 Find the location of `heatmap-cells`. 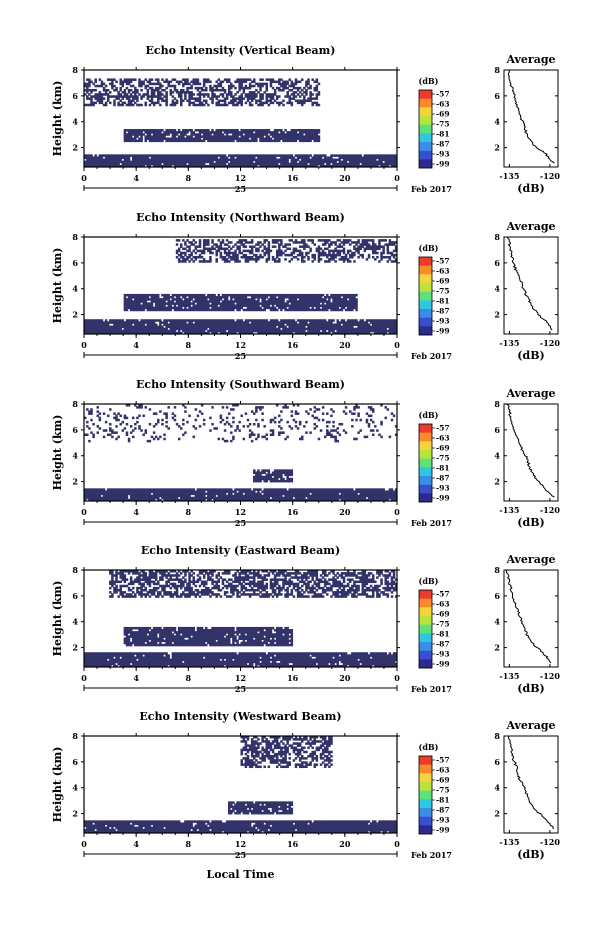

heatmap-cells is located at coordinates (241, 453).